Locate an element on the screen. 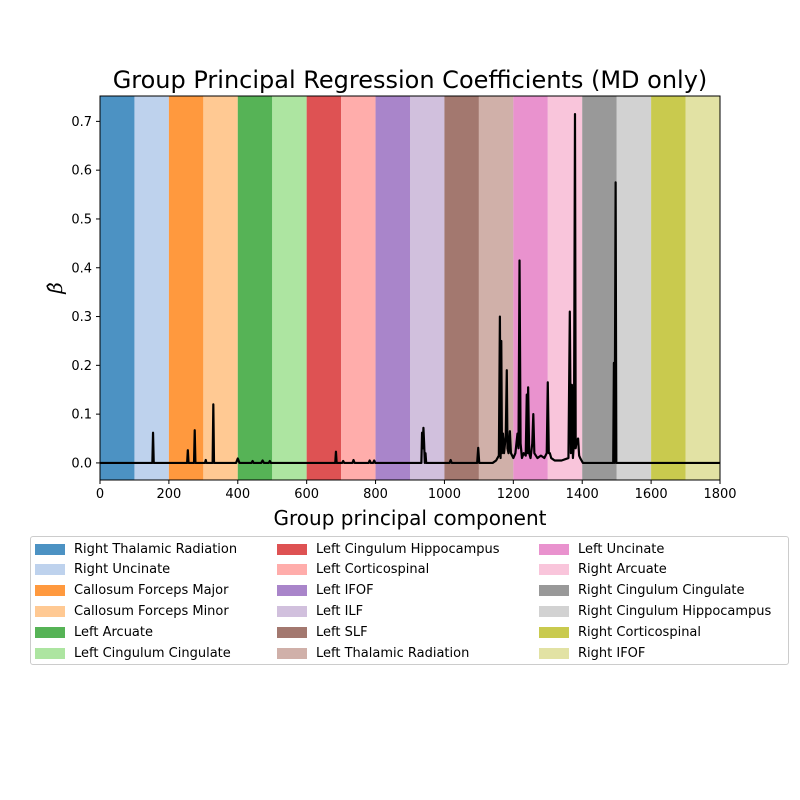 The image size is (800, 800). legend-label: Right IFOF is located at coordinates (612, 653).